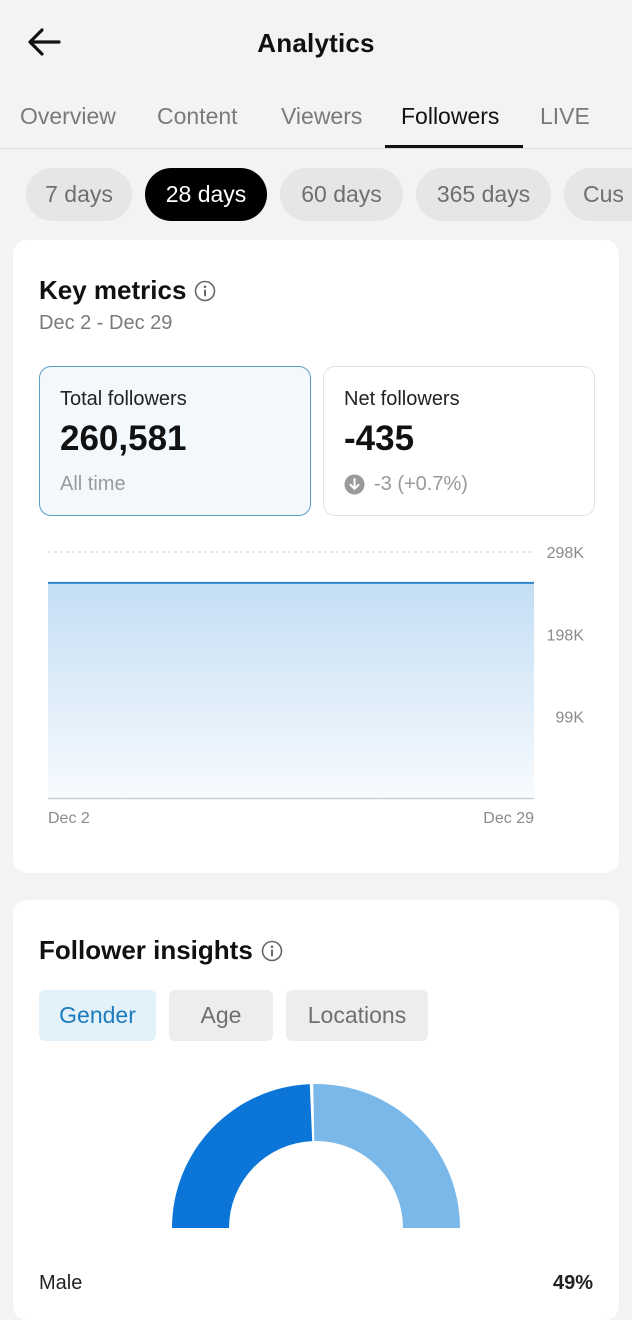  I want to click on tab-live: LIVE, so click(565, 116).